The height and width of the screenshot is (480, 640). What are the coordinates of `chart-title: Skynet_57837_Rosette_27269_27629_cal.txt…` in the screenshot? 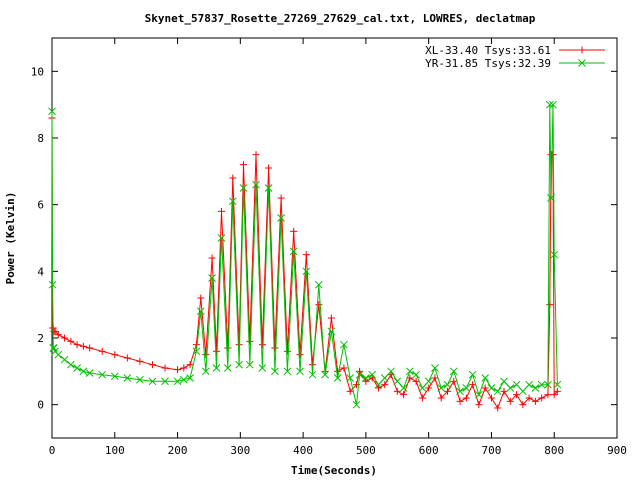 It's located at (340, 18).